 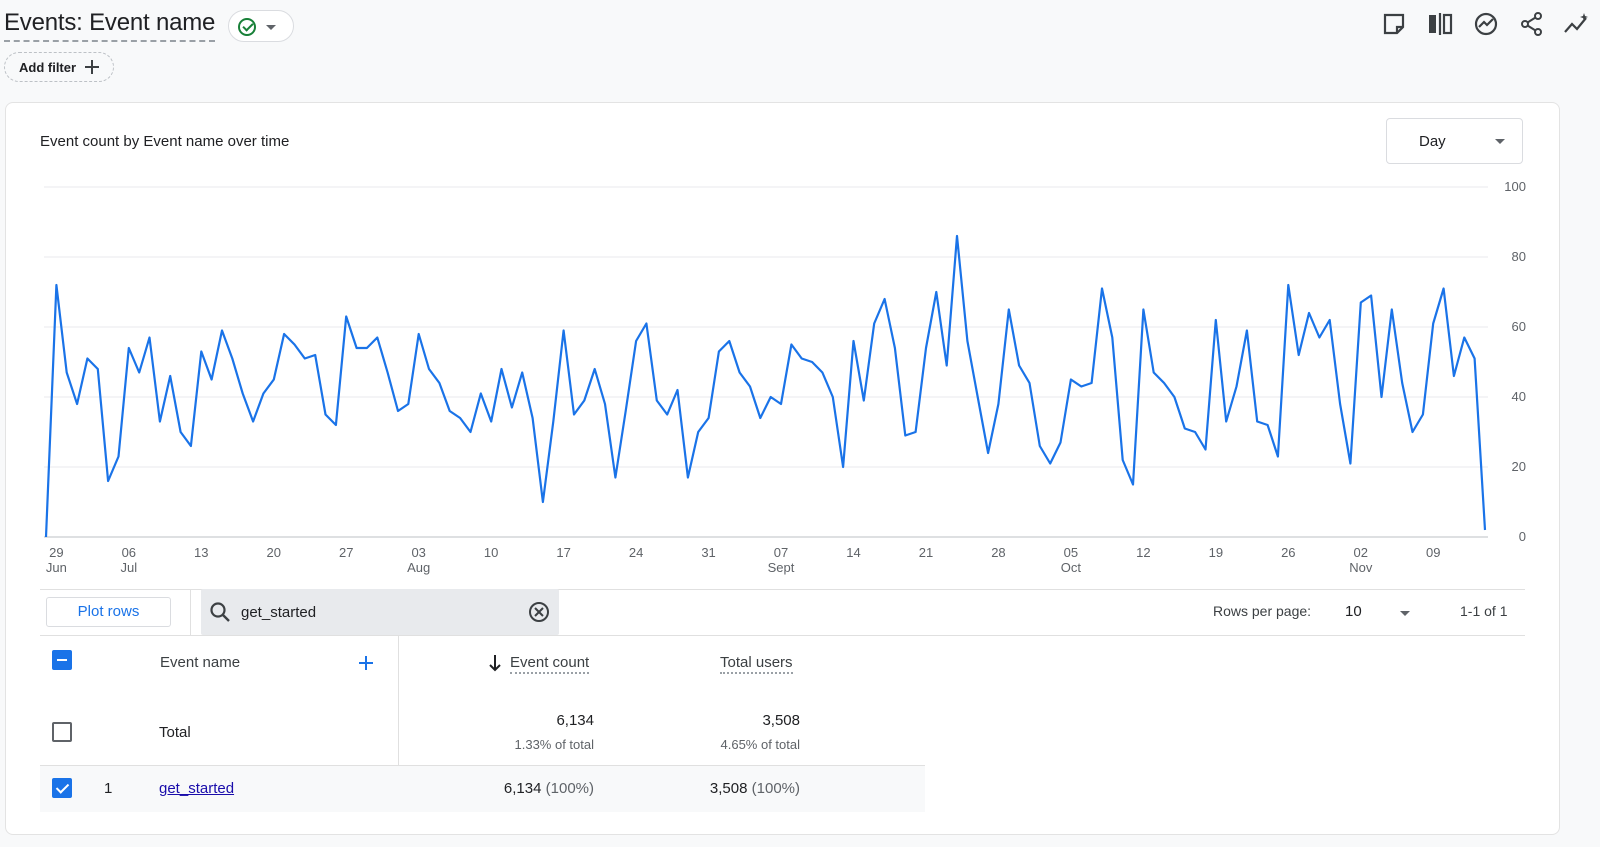 What do you see at coordinates (62, 660) in the screenshot?
I see `select-all-checkbox` at bounding box center [62, 660].